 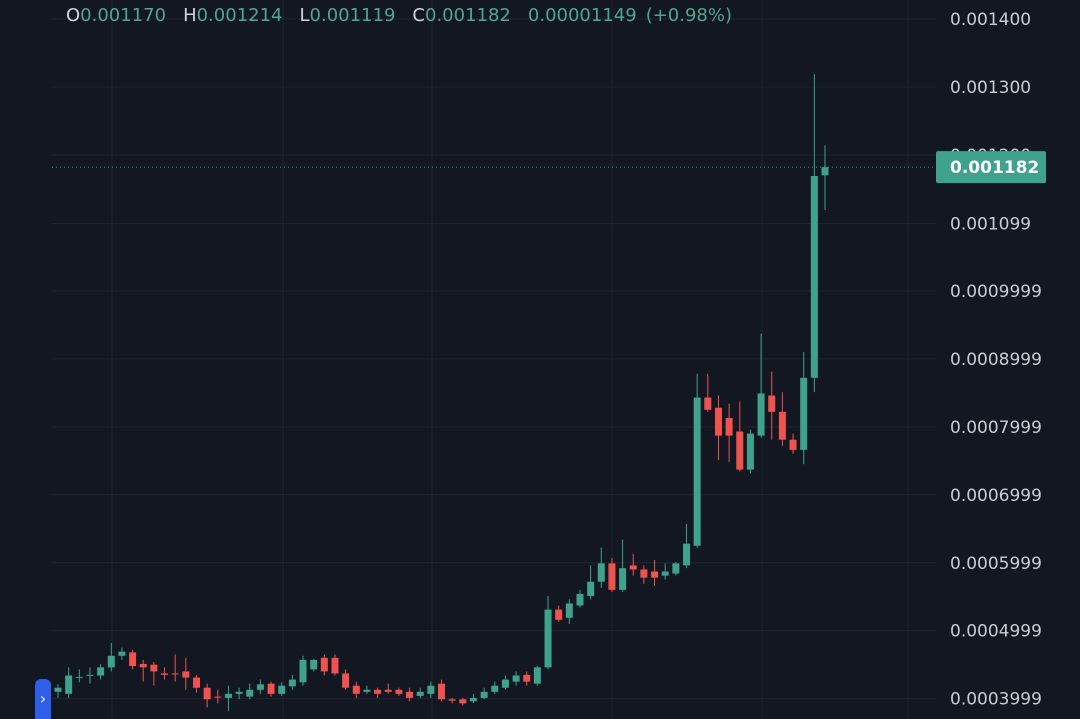 What do you see at coordinates (582, 15) in the screenshot?
I see `change-value: 0.00001149` at bounding box center [582, 15].